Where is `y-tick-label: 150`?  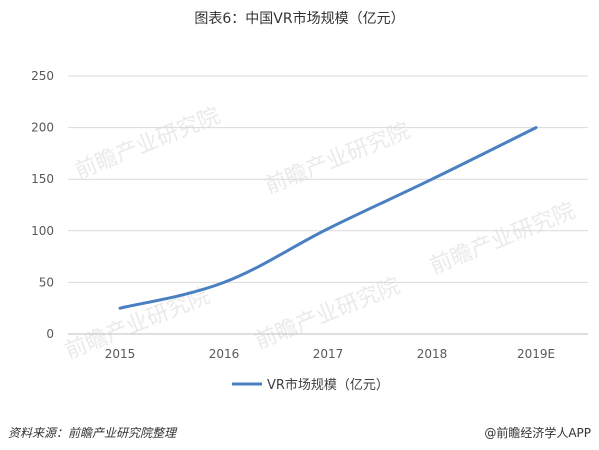
y-tick-label: 150 is located at coordinates (42, 179).